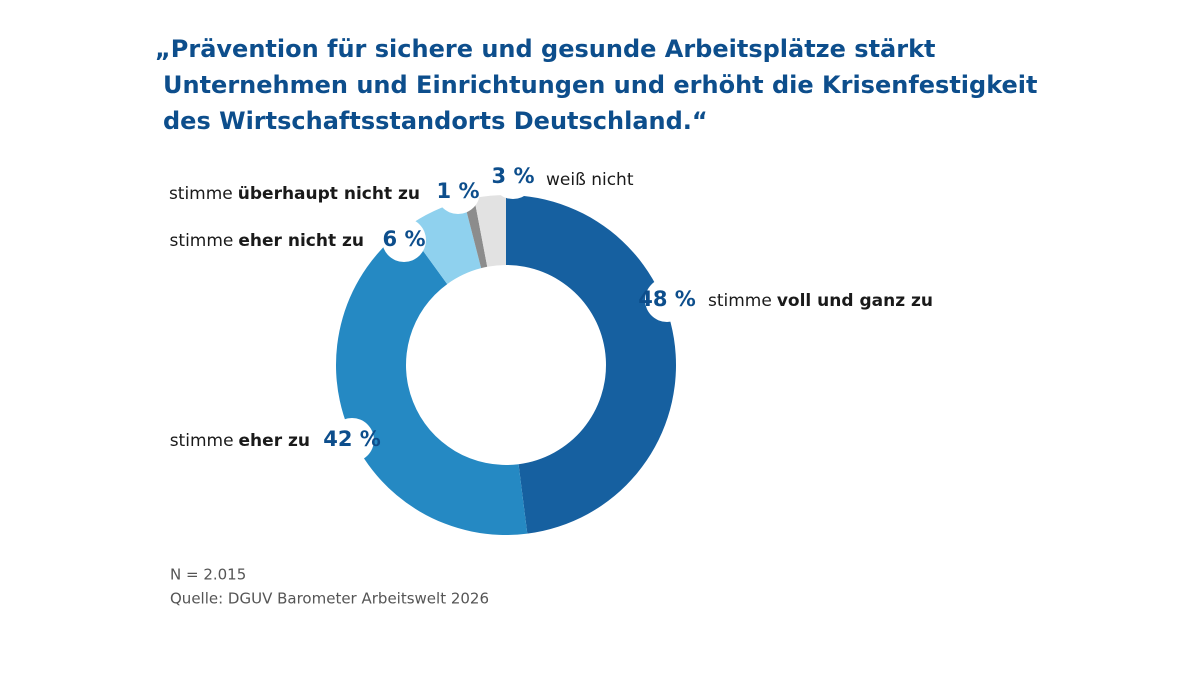 The width and height of the screenshot is (1200, 675). I want to click on category-label-part: voll und ganz zu, so click(855, 301).